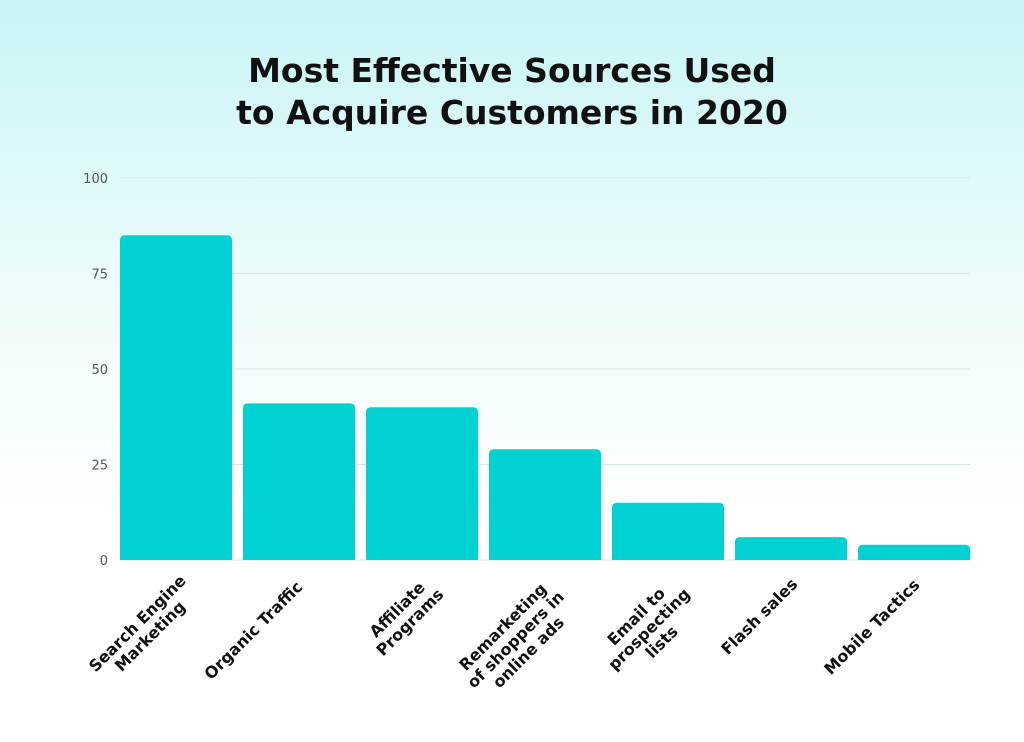 The width and height of the screenshot is (1024, 742). I want to click on y-tick-label: 75, so click(99, 275).